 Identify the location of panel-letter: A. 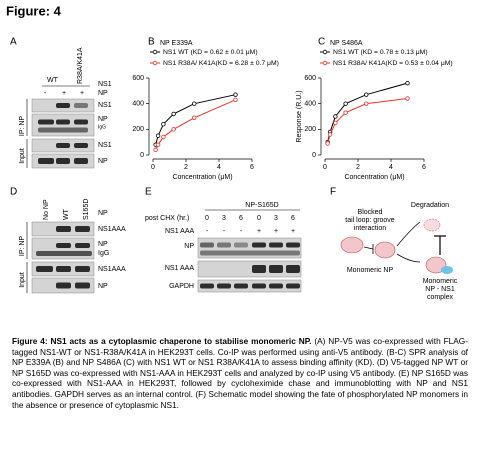
(13, 42).